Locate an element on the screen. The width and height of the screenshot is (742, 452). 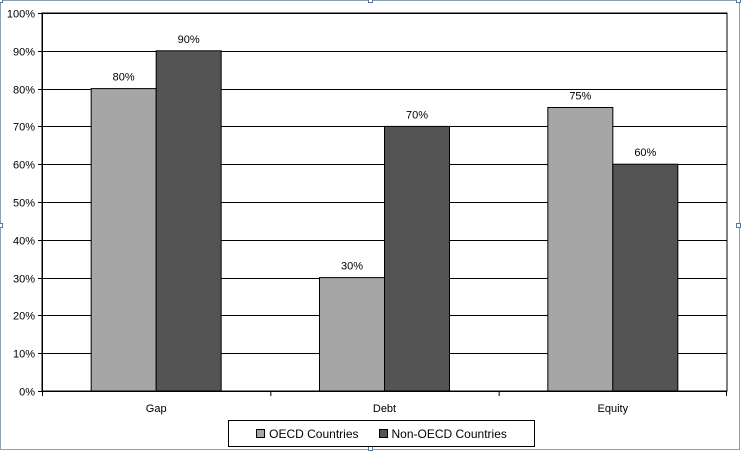
data-label-non-oecd-equity: 60% is located at coordinates (645, 153).